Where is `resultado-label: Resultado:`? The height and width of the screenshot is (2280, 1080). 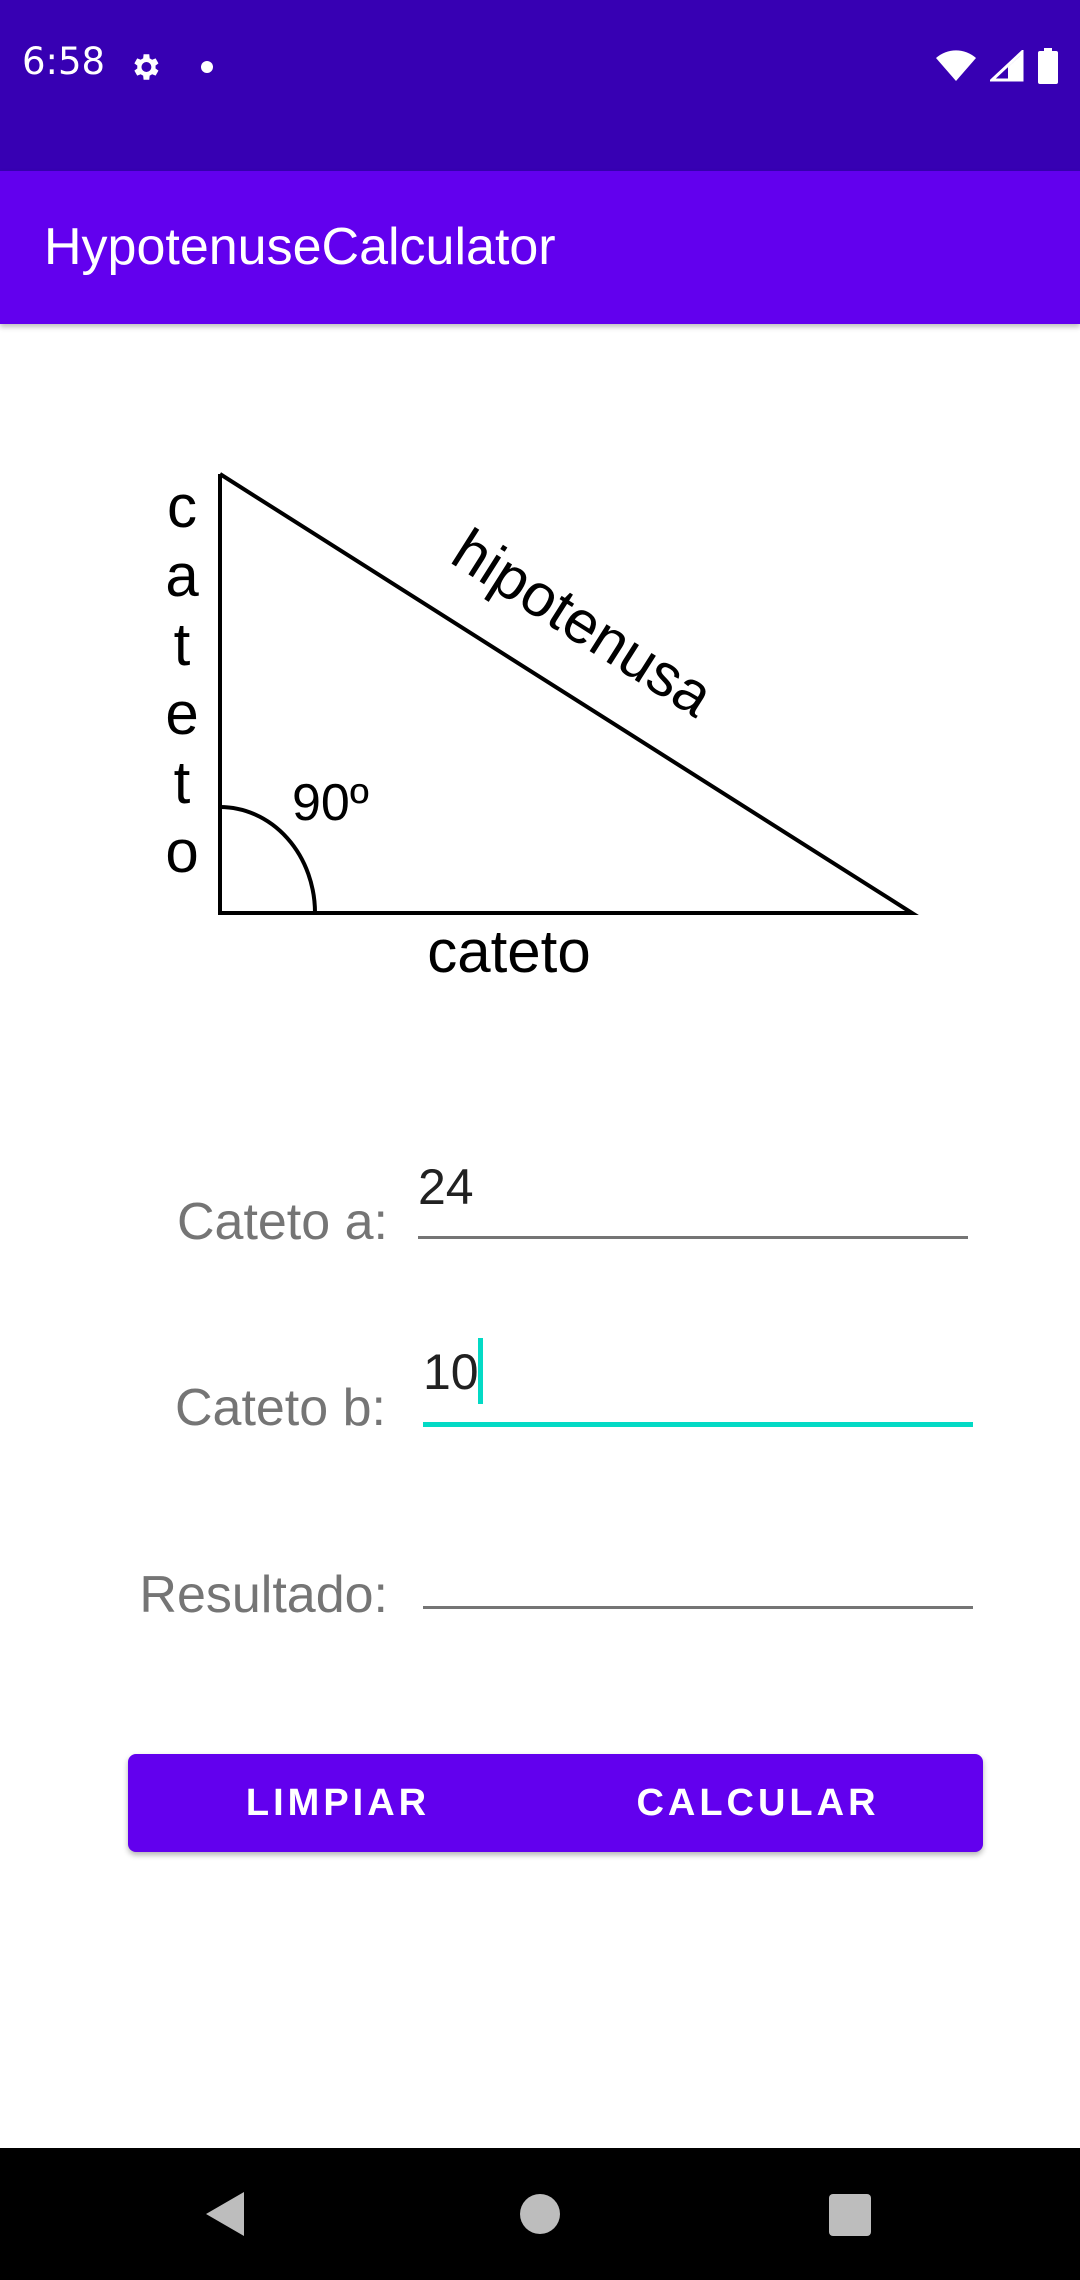 resultado-label: Resultado: is located at coordinates (263, 1595).